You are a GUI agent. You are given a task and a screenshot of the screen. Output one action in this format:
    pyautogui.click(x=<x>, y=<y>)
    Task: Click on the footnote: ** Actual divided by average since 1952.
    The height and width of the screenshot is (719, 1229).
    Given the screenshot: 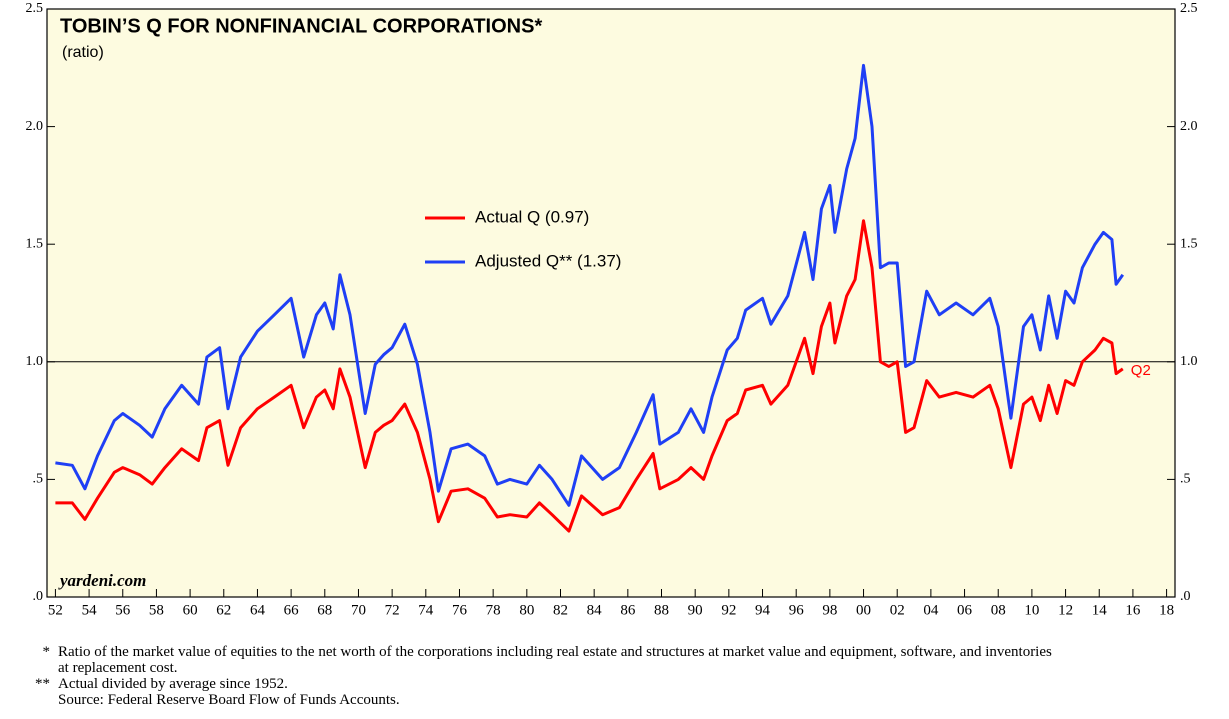 What is the action you would take?
    pyautogui.click(x=610, y=684)
    